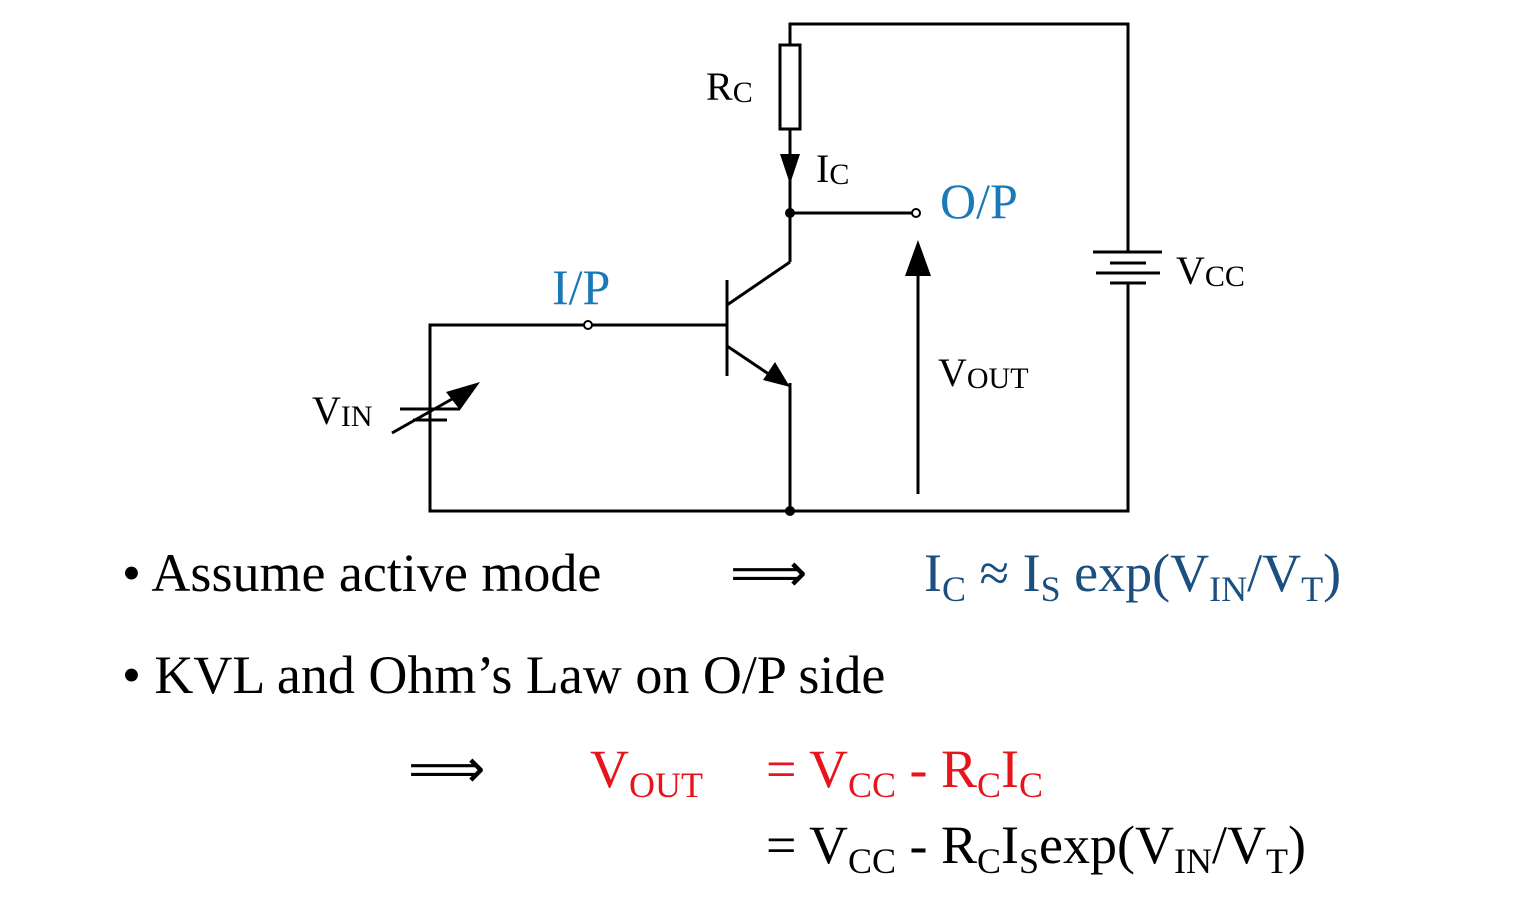  What do you see at coordinates (581, 287) in the screenshot?
I see `ip-label: I/P` at bounding box center [581, 287].